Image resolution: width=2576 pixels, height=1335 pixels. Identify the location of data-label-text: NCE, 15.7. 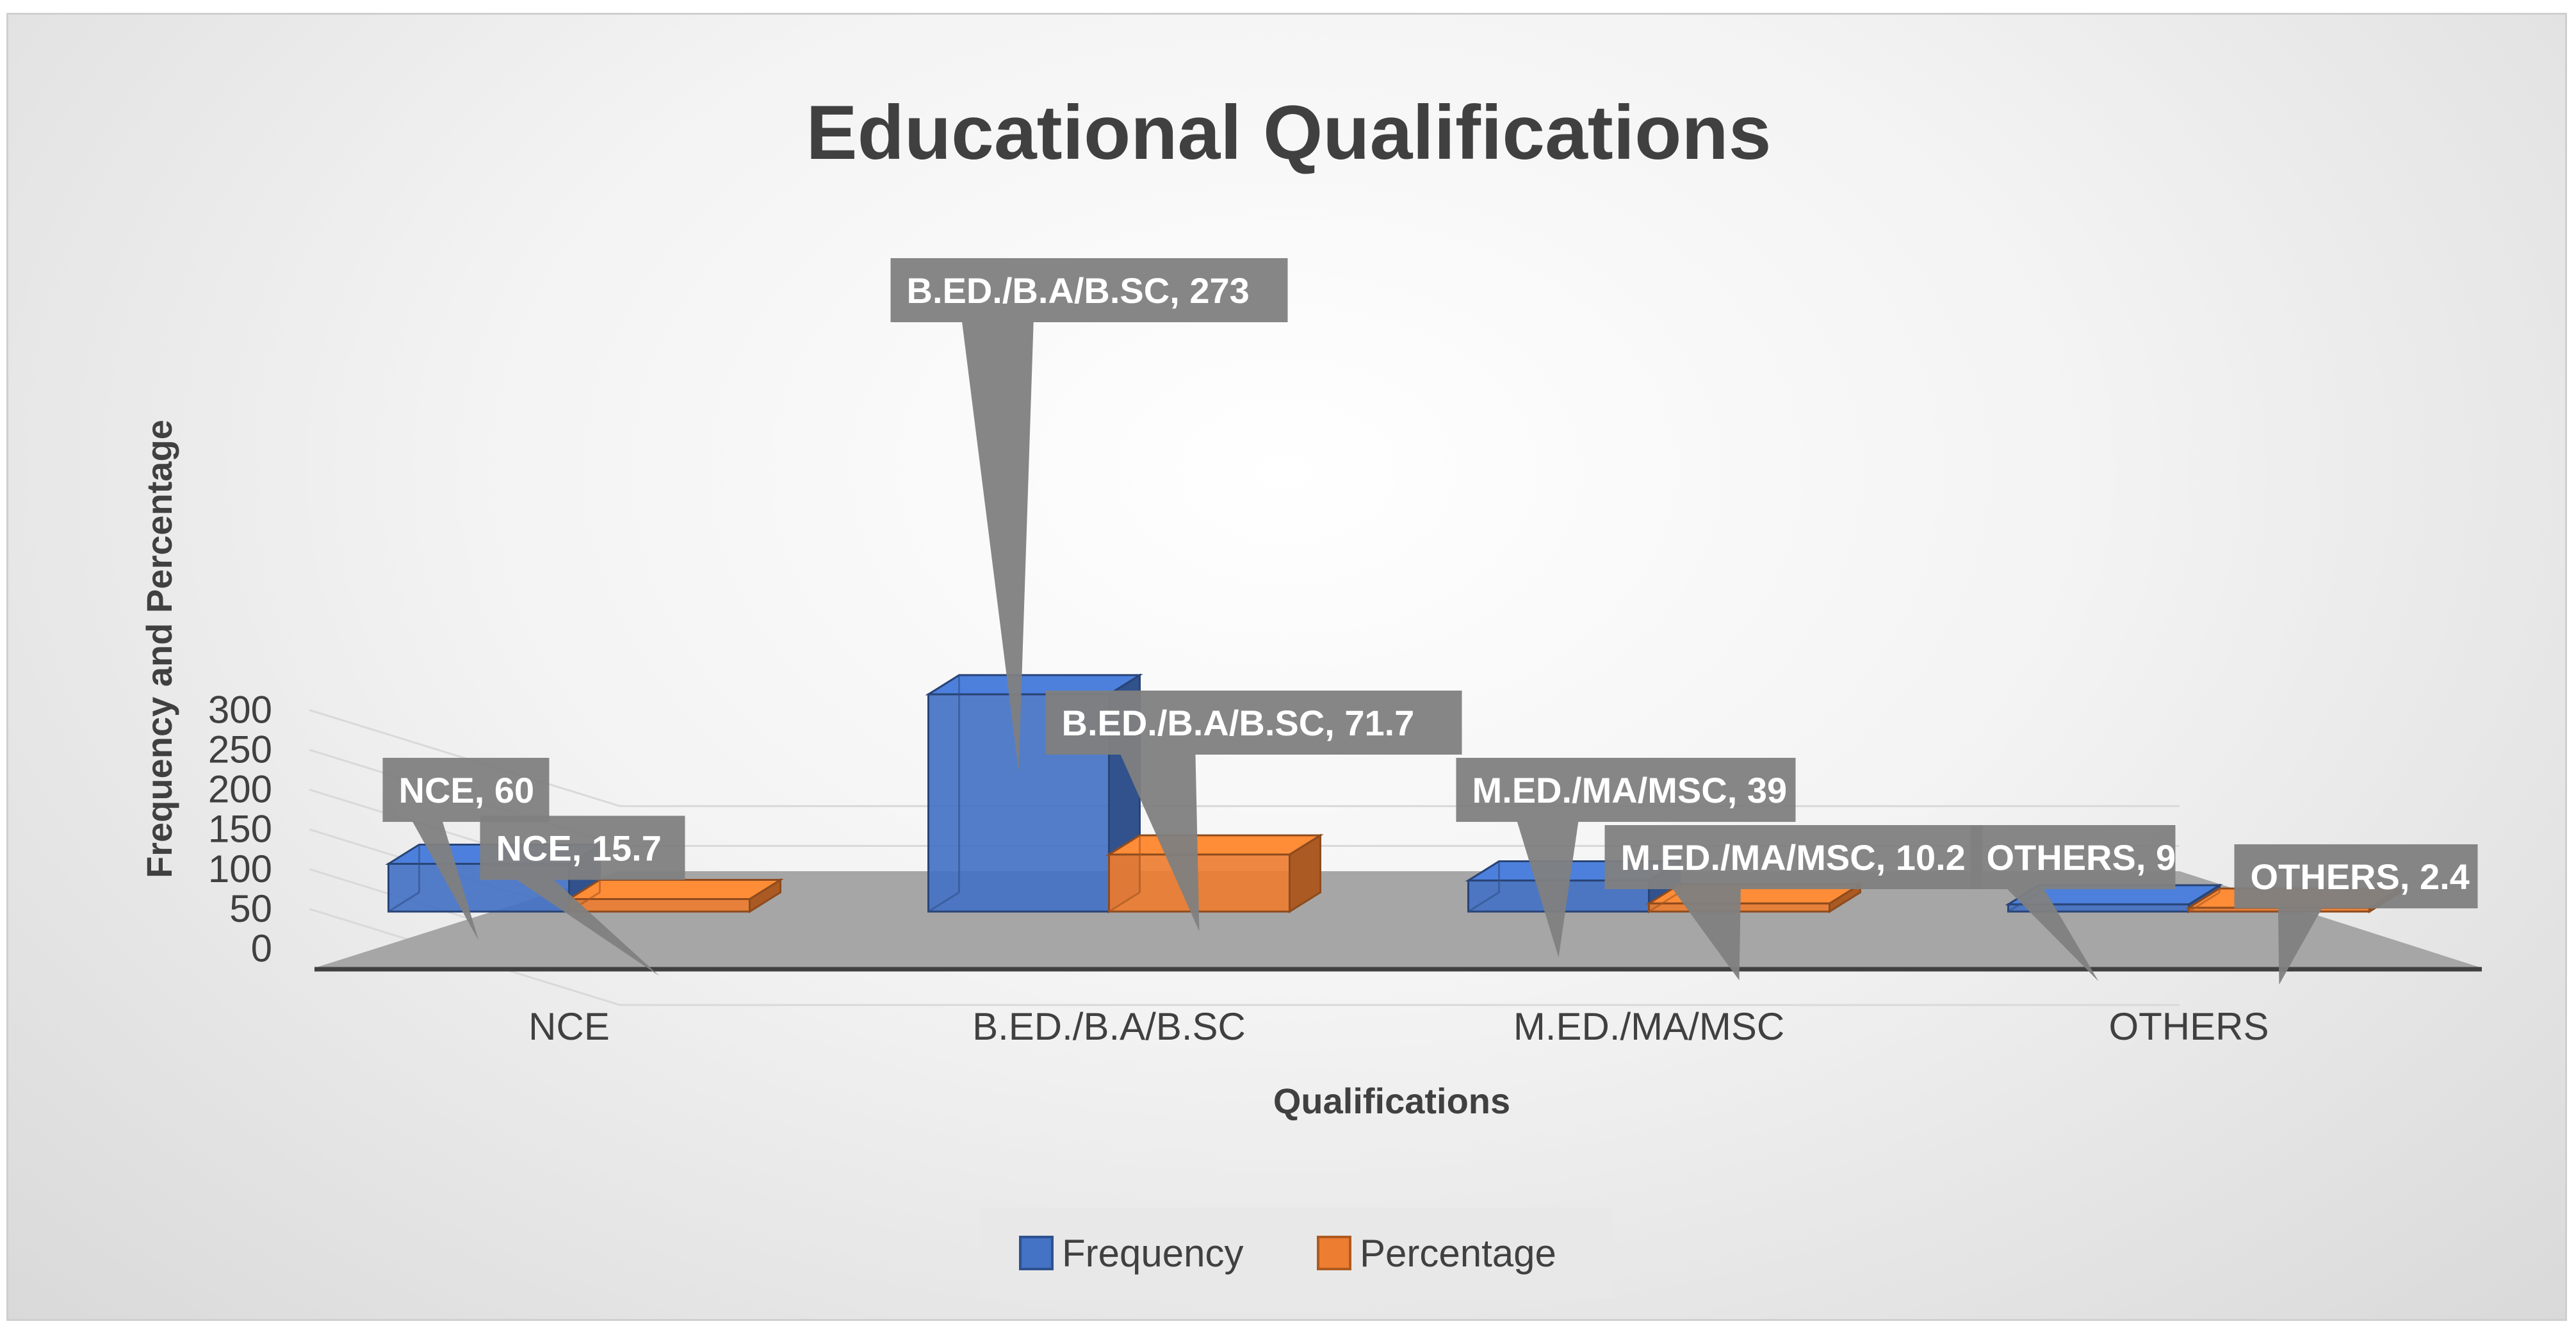
(579, 848).